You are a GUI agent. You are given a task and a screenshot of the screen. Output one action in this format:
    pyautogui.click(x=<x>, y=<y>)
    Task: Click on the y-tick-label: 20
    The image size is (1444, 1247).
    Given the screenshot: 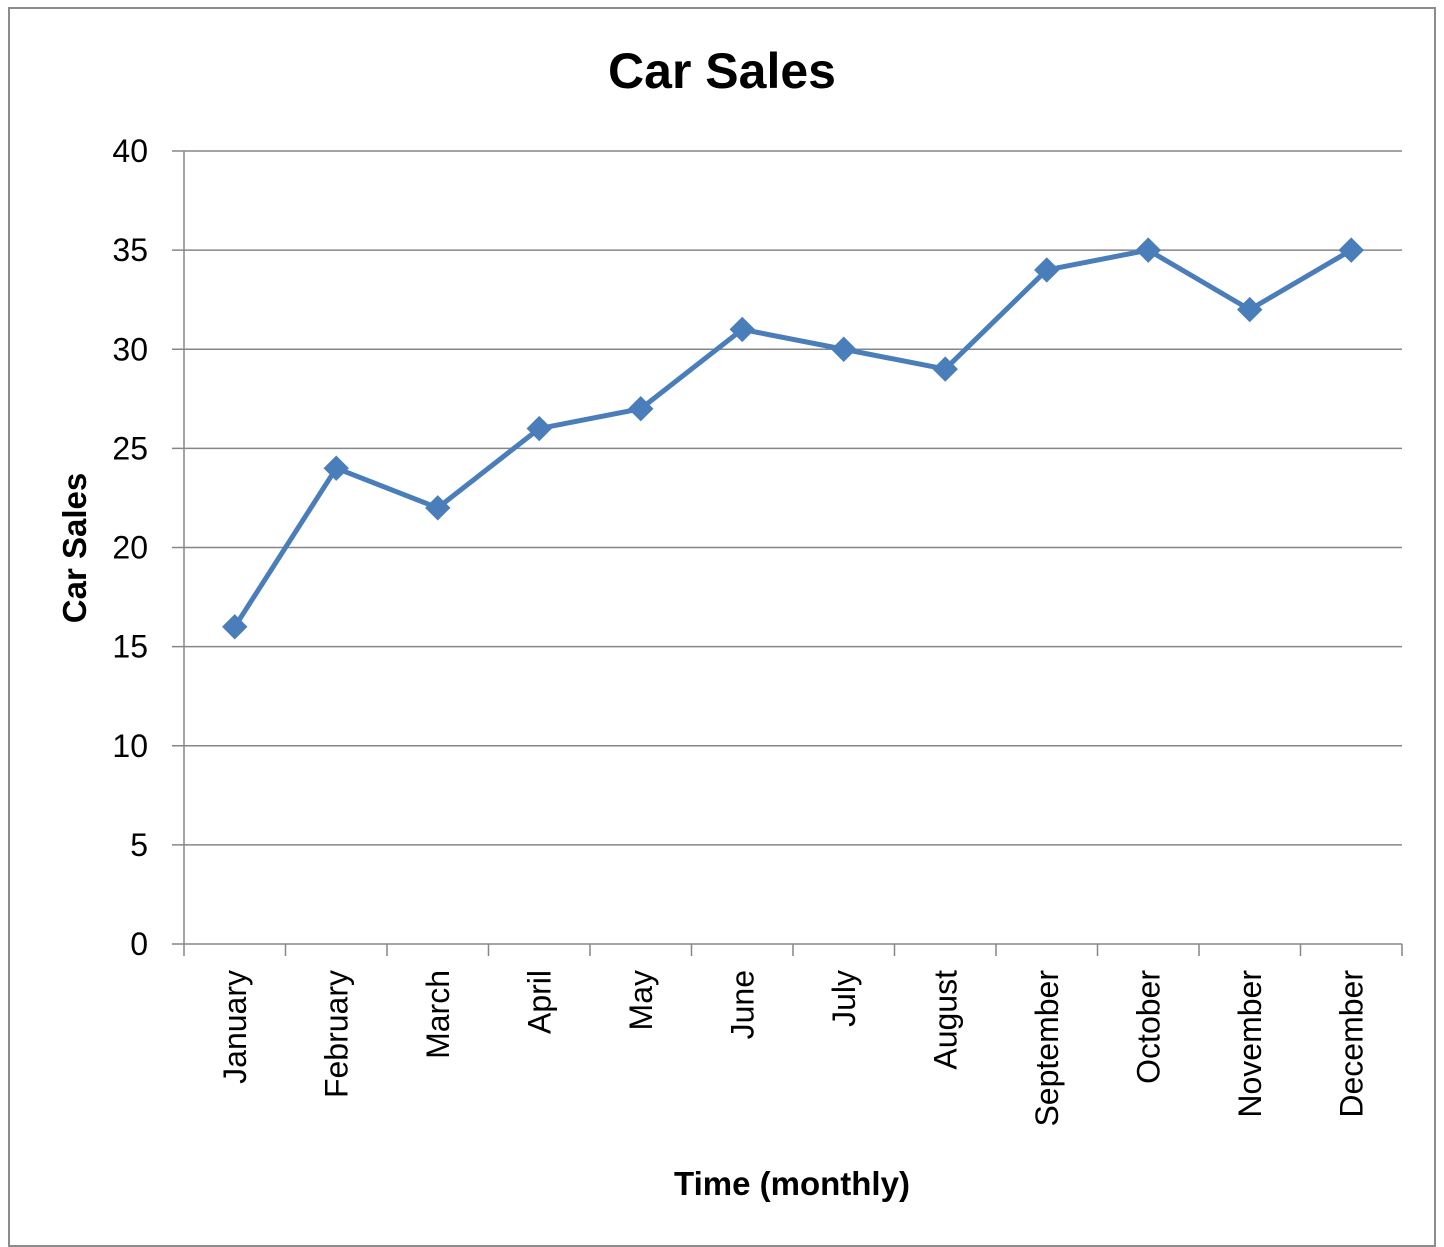 What is the action you would take?
    pyautogui.click(x=130, y=548)
    